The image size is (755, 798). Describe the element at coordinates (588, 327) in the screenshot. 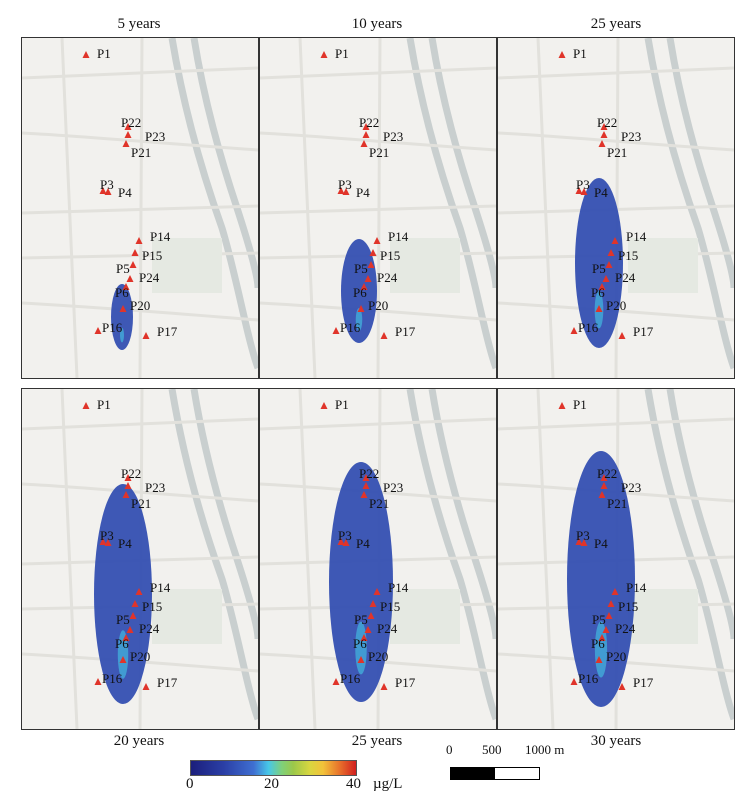

I see `well-label: P16` at that location.